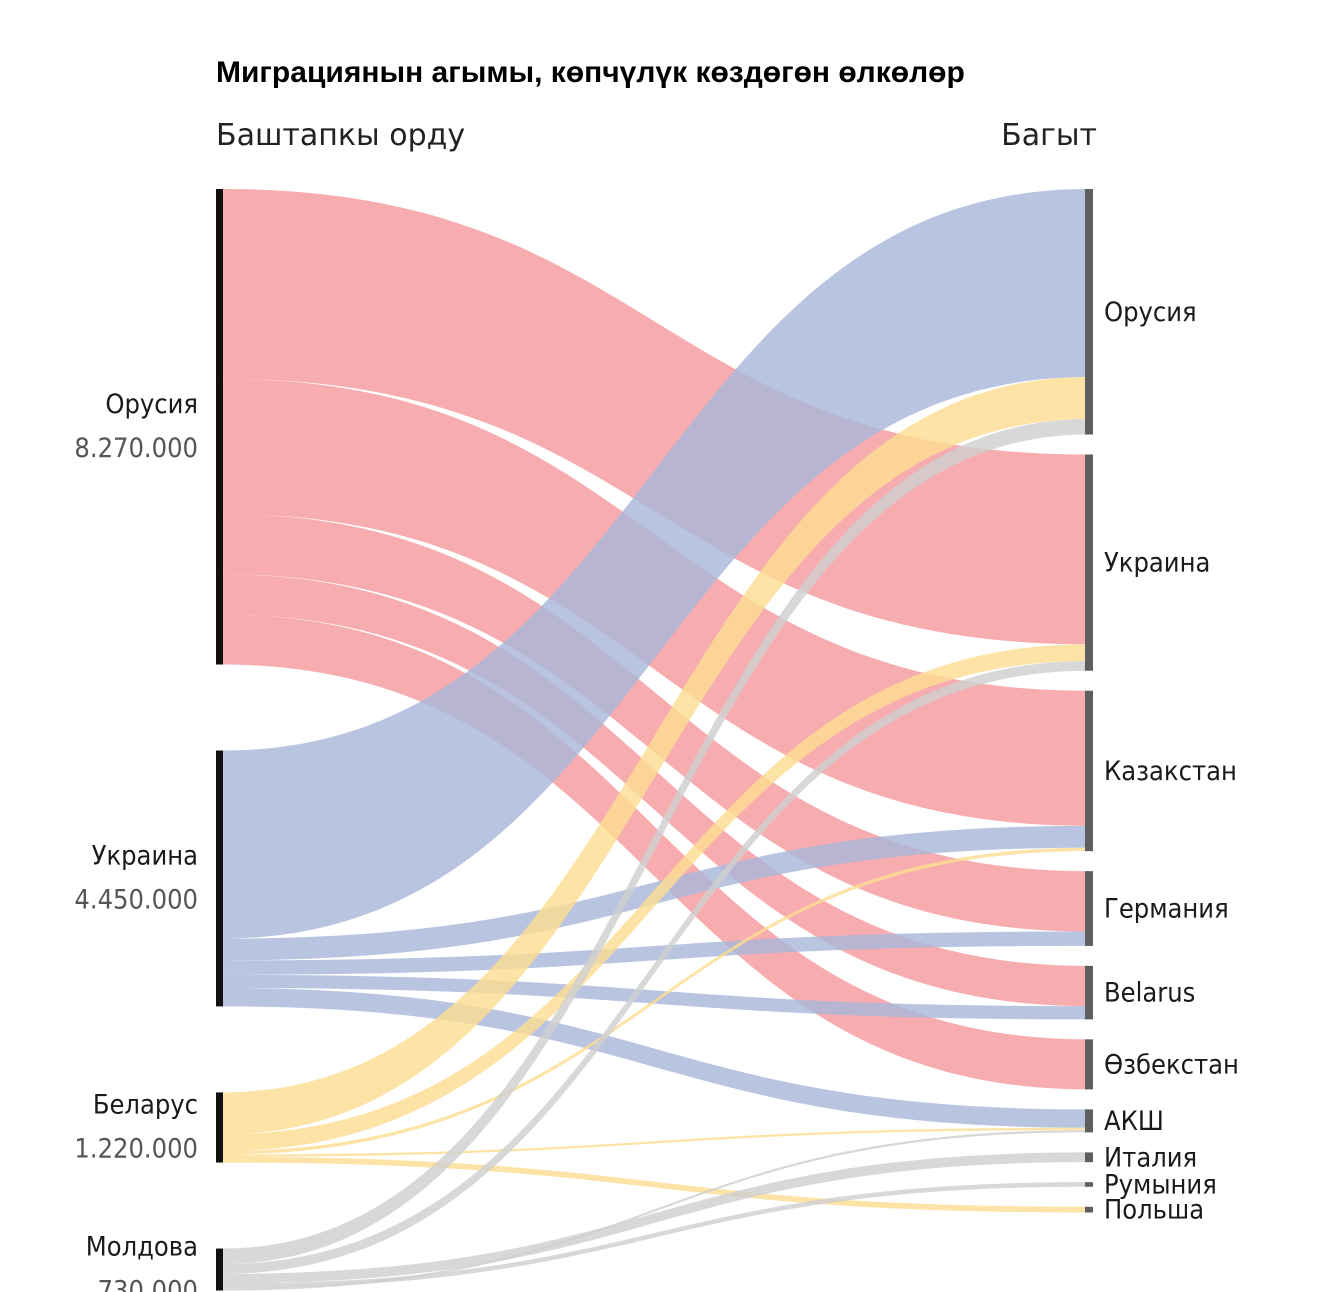 The image size is (1333, 1292). I want to click on destination-node-name: АКШ, so click(1134, 1121).